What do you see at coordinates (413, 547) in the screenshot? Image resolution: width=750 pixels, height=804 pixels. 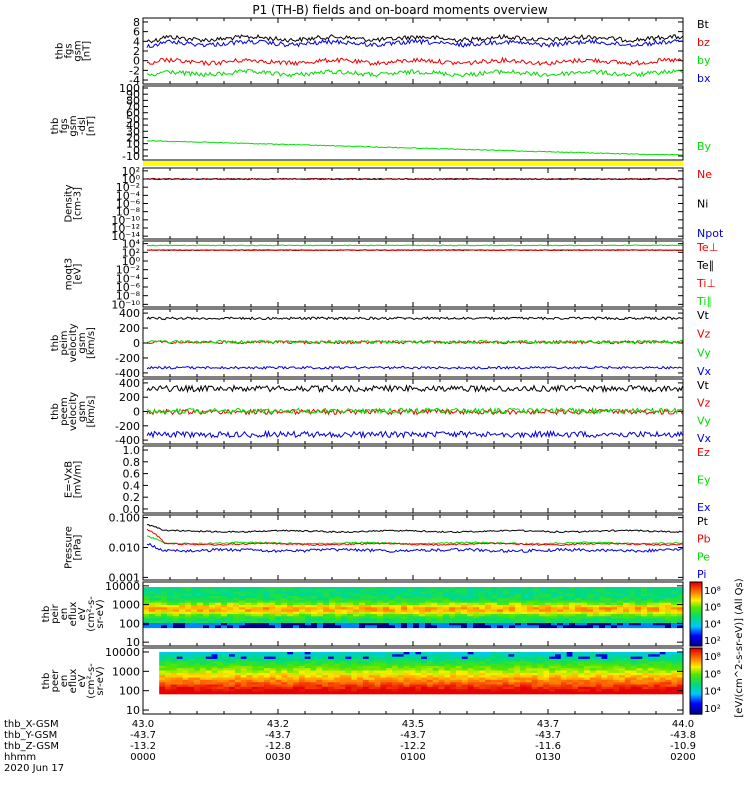 I see `pressure-panel-frame` at bounding box center [413, 547].